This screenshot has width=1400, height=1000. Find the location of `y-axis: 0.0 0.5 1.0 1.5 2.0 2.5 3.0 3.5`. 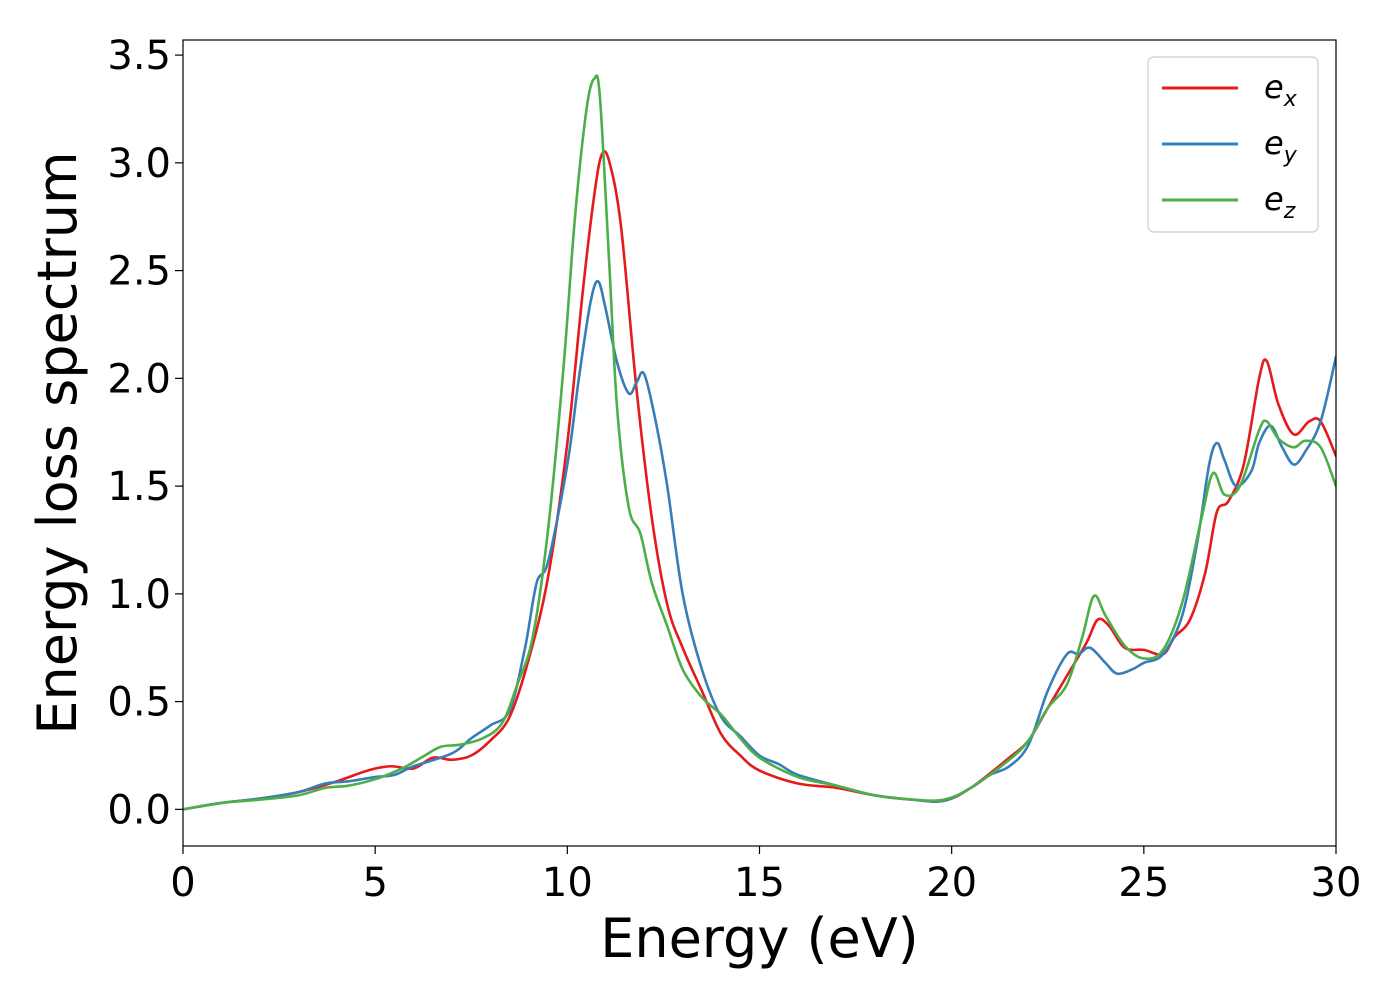

y-axis: 0.0 0.5 1.0 1.5 2.0 2.5 3.0 3.5 is located at coordinates (145, 433).